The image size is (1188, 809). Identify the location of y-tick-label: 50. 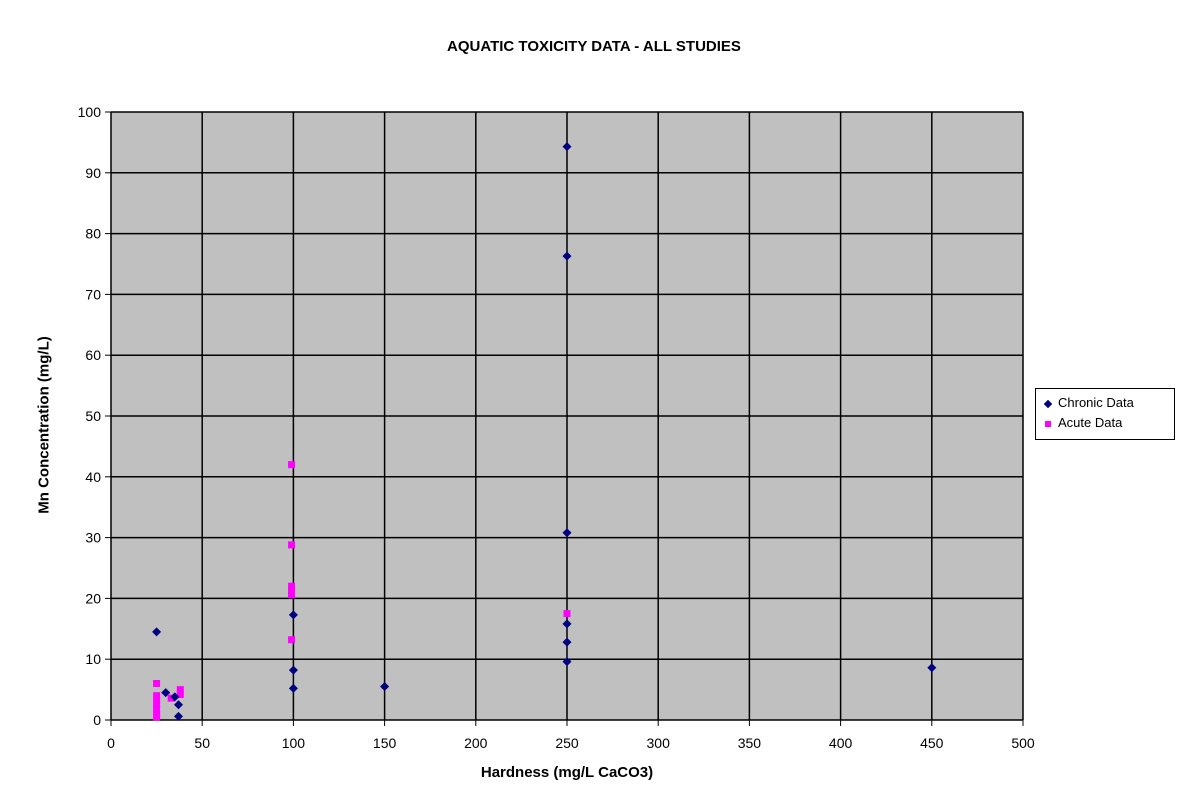
(93, 416).